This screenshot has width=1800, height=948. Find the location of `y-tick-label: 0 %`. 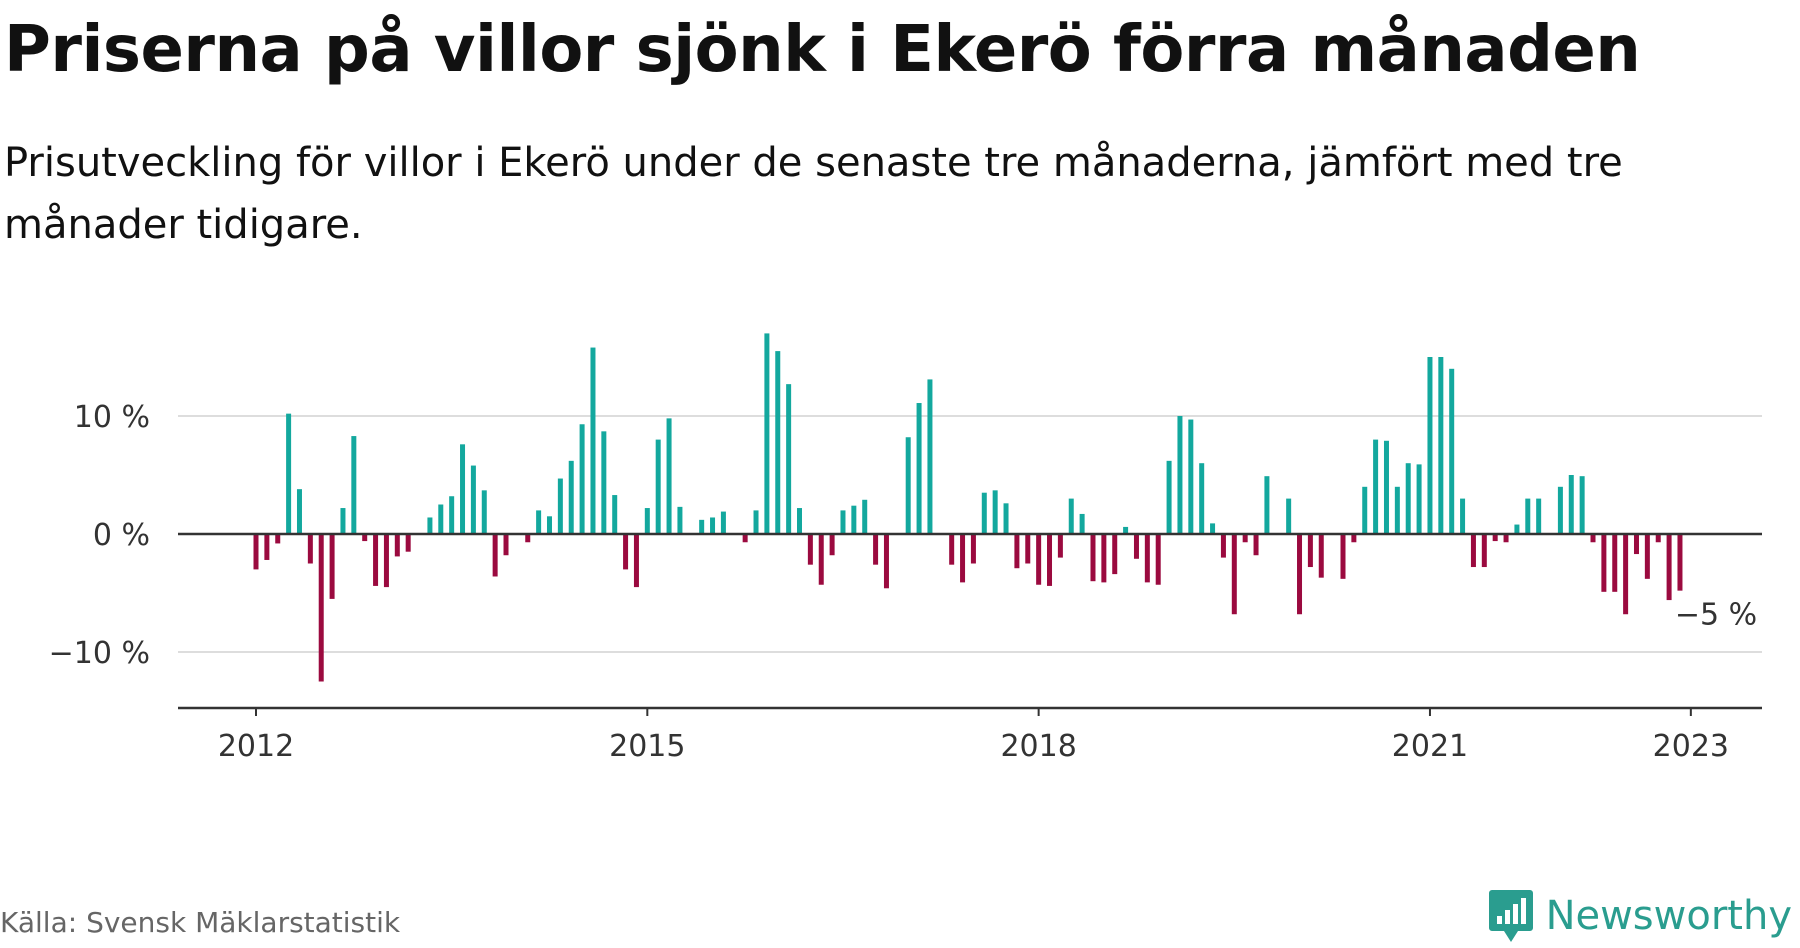

y-tick-label: 0 % is located at coordinates (121, 535).